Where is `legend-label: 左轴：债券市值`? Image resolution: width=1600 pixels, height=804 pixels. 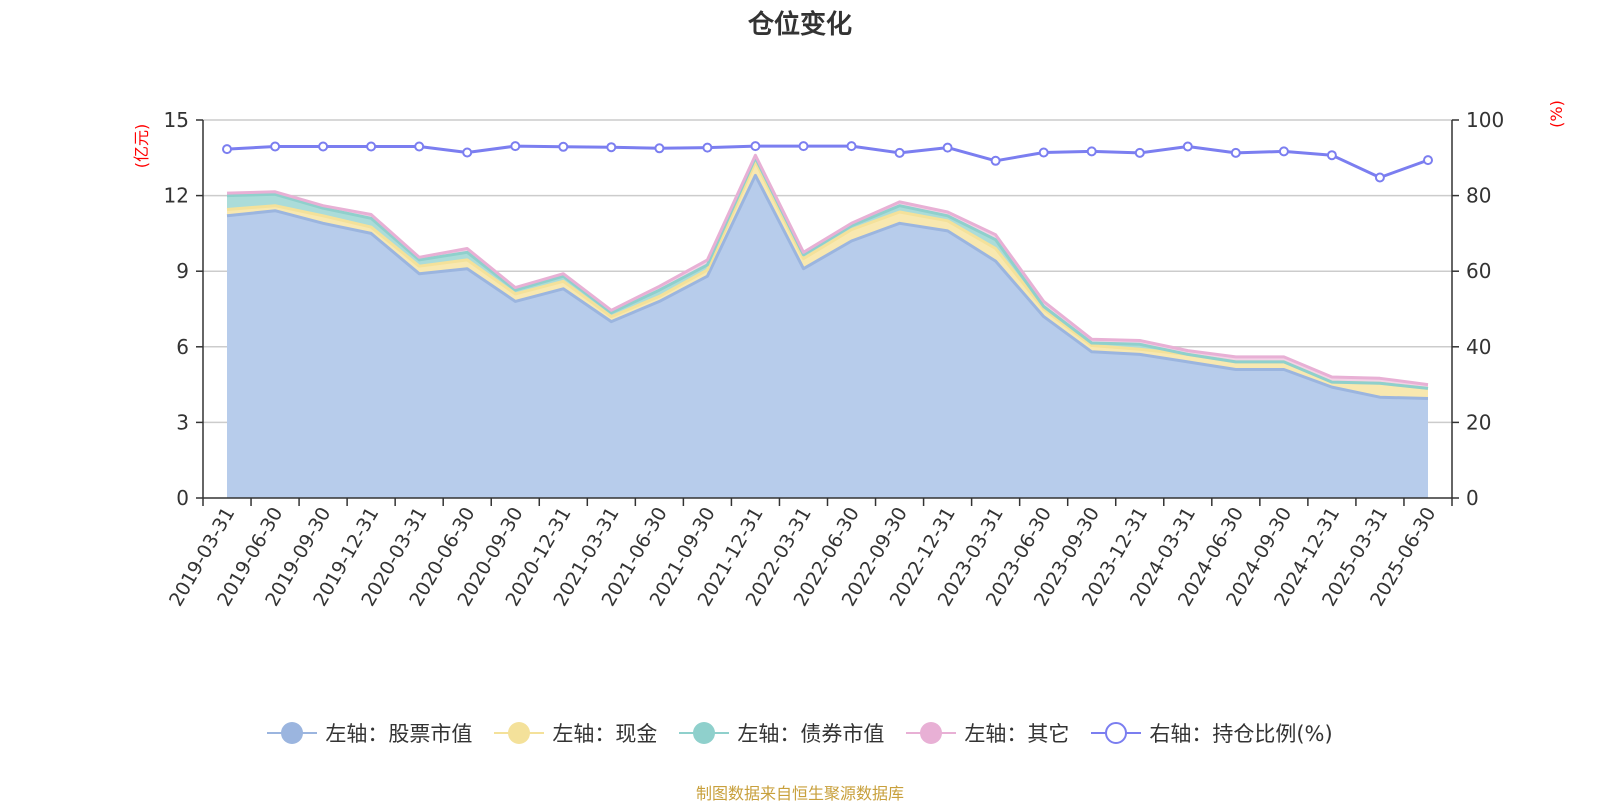 legend-label: 左轴：债券市值 is located at coordinates (811, 734).